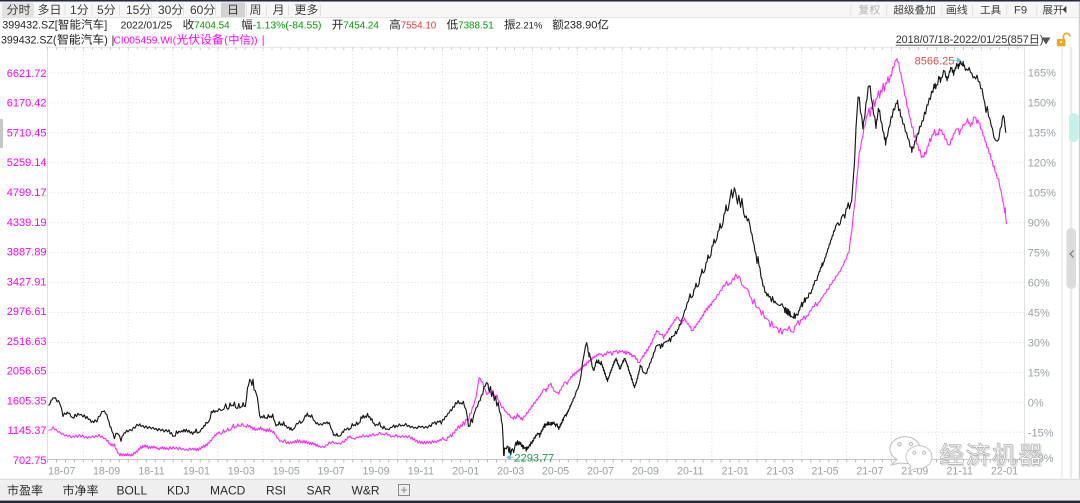 The width and height of the screenshot is (1080, 503). Describe the element at coordinates (27, 133) in the screenshot. I see `svg-text: 5710.45` at that location.